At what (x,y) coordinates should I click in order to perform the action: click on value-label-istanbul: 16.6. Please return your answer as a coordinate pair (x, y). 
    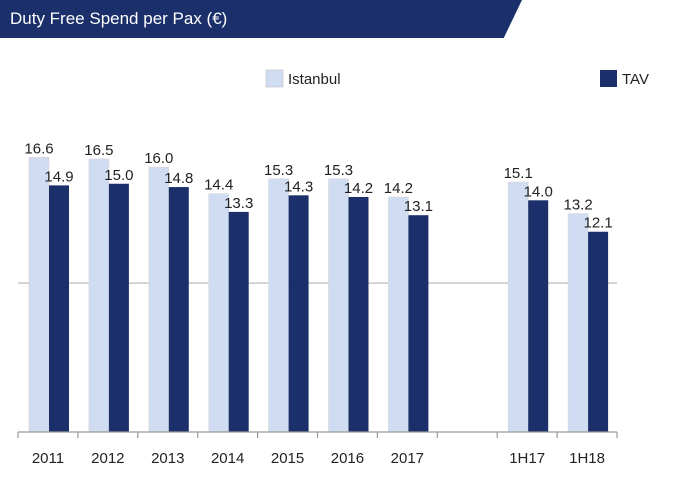
    Looking at the image, I should click on (38, 148).